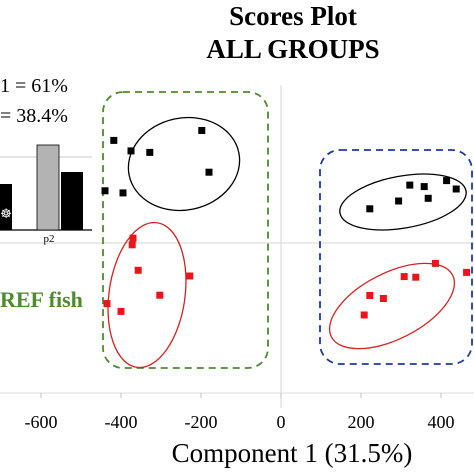 Image resolution: width=474 pixels, height=474 pixels. Describe the element at coordinates (41, 422) in the screenshot. I see `x-tick-label: -600` at that location.